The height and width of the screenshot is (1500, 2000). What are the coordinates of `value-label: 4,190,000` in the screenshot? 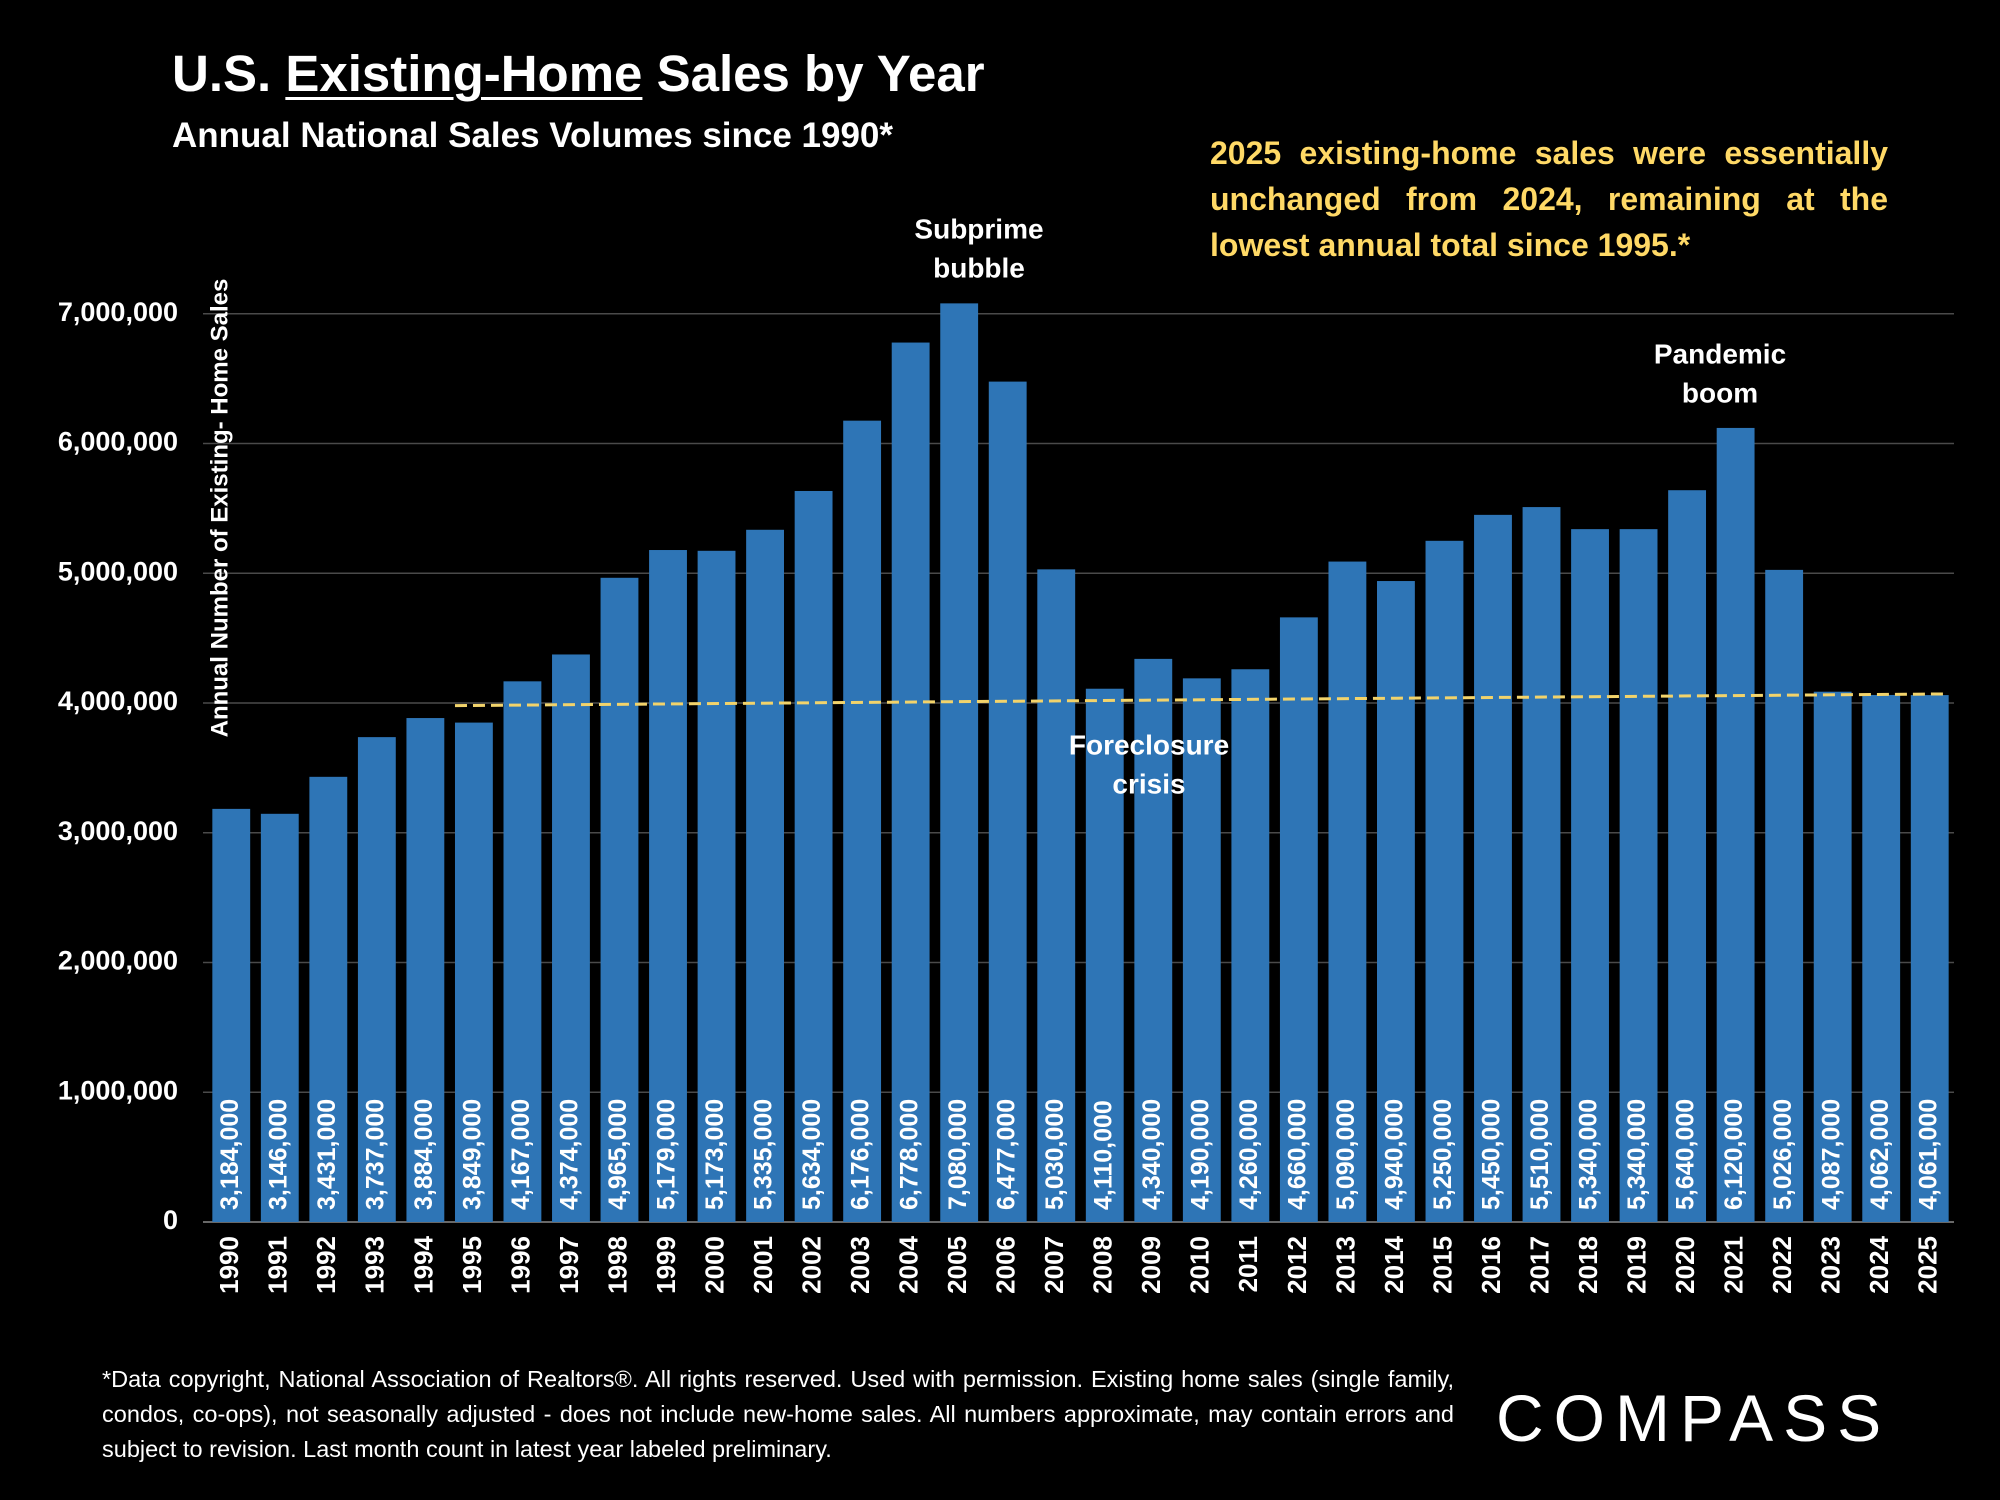 It's located at (1200, 1154).